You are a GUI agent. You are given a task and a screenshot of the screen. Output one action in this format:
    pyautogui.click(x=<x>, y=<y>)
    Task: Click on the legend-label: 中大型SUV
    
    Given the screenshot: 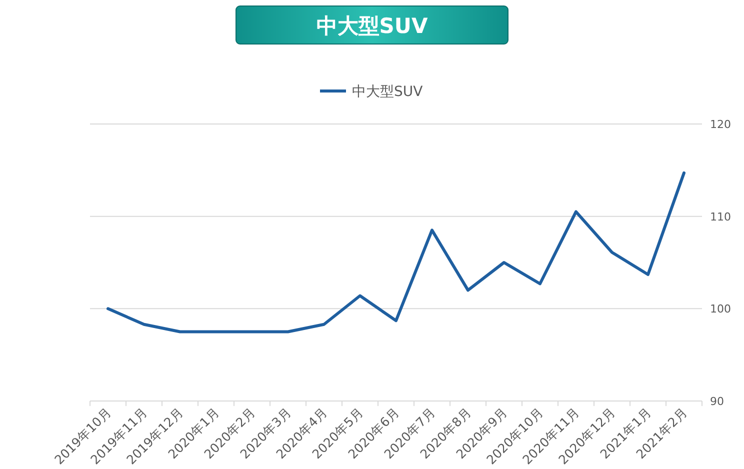 What is the action you would take?
    pyautogui.click(x=388, y=92)
    